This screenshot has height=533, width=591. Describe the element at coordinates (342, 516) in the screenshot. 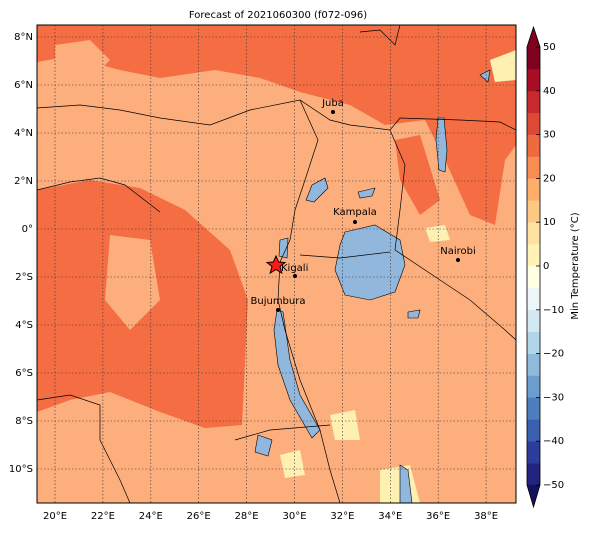

I see `lon-label: 32°E` at that location.